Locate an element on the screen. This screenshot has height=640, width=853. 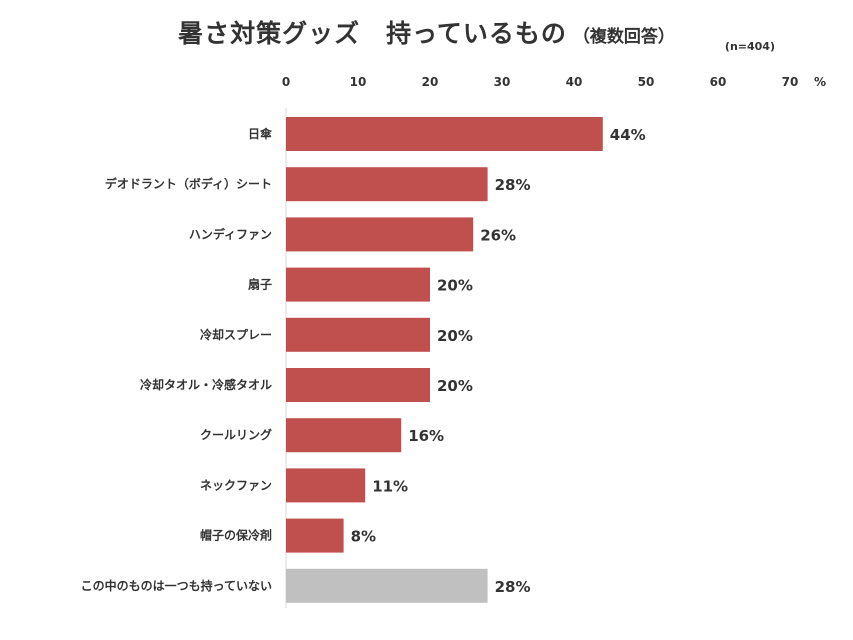
data-label: 8% is located at coordinates (363, 537).